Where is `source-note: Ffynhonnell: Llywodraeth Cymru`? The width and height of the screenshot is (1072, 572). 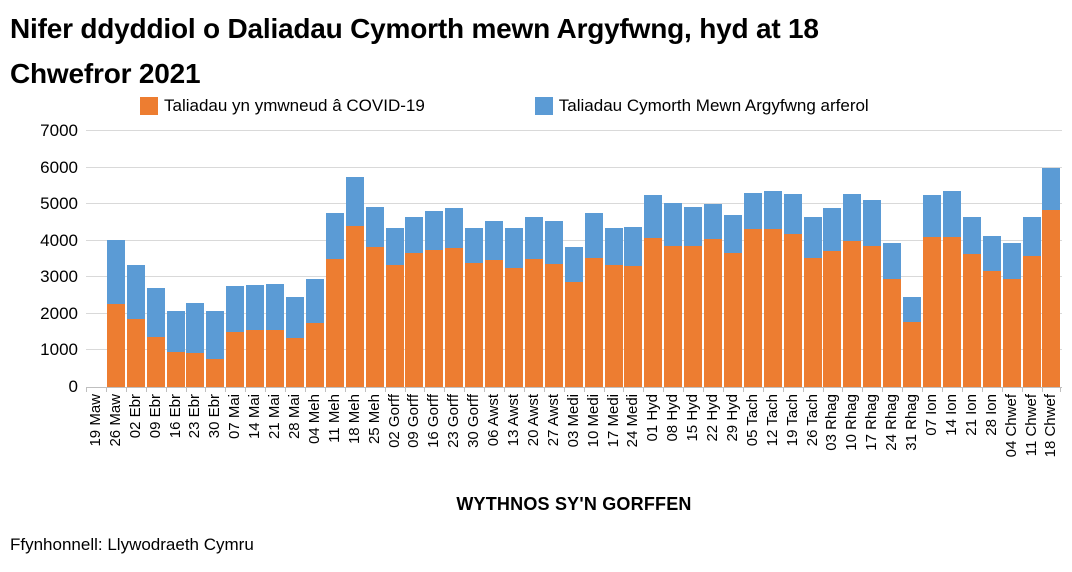 source-note: Ffynhonnell: Llywodraeth Cymru is located at coordinates (132, 544).